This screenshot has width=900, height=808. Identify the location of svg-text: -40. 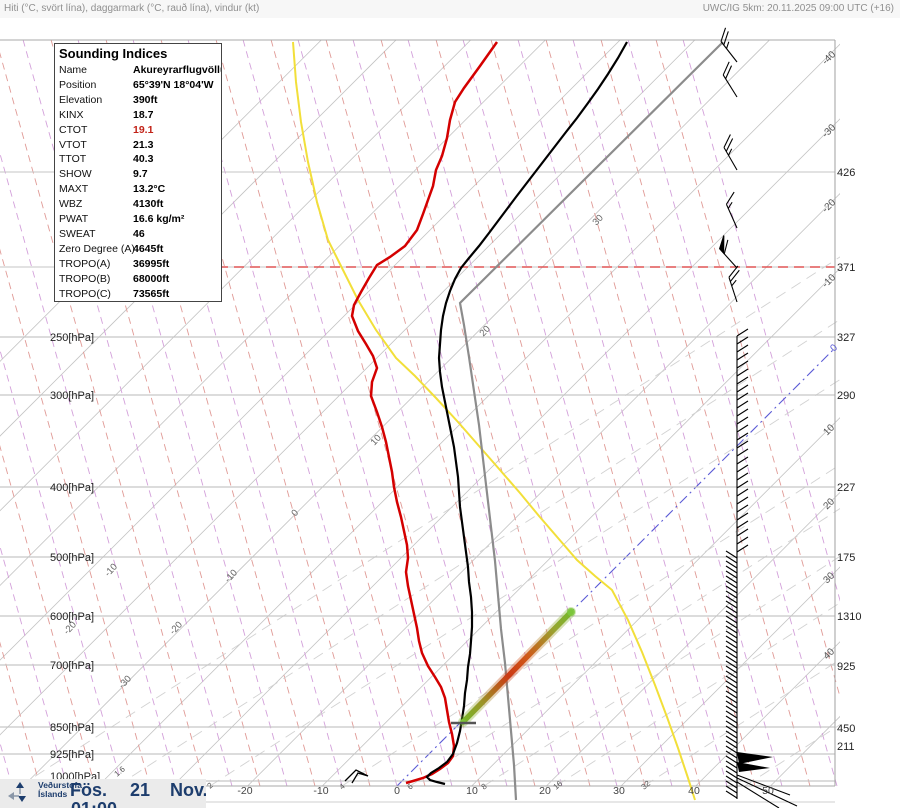
(829, 58).